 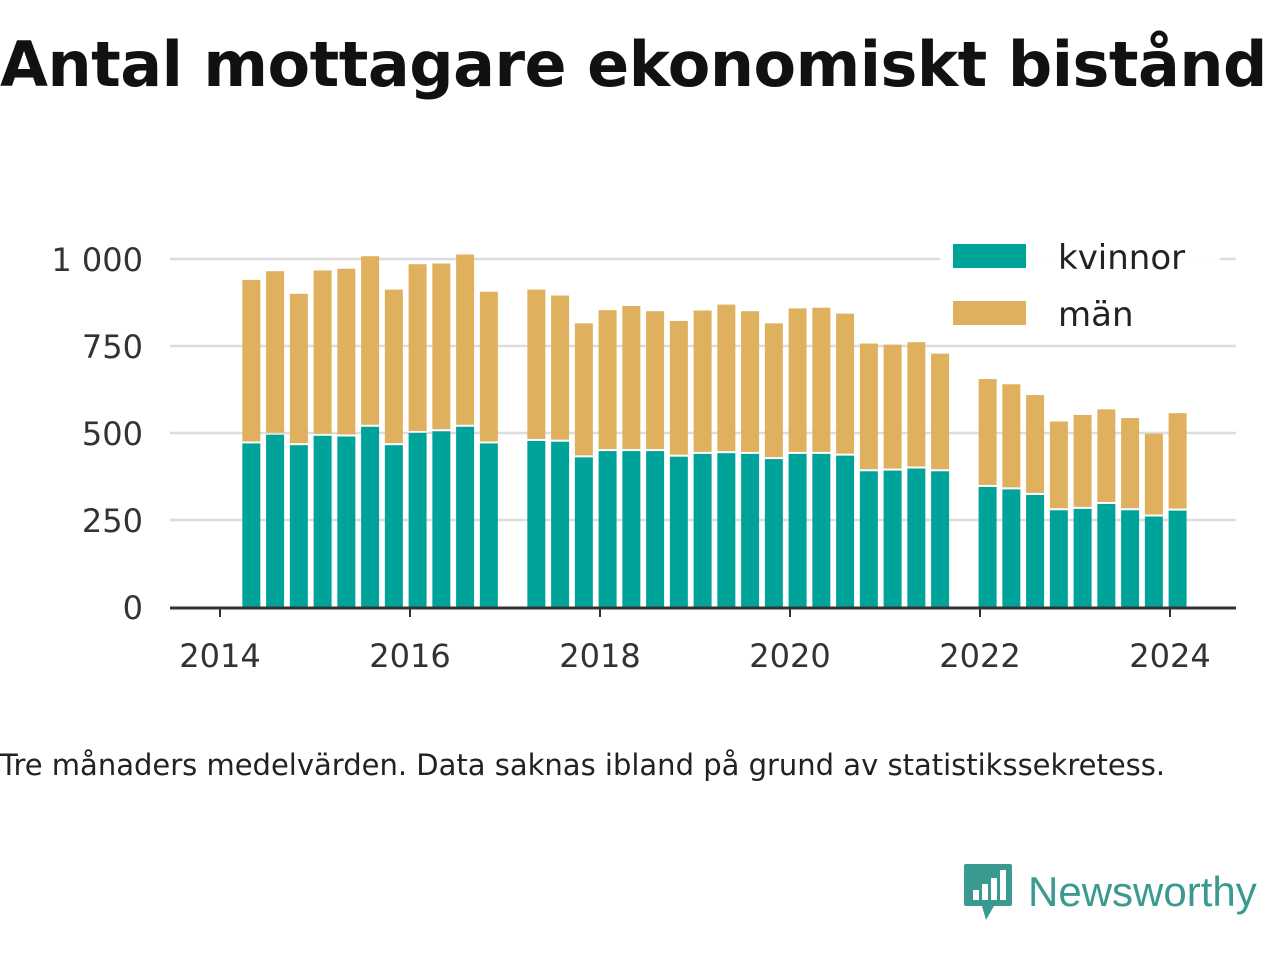 What do you see at coordinates (1121, 258) in the screenshot?
I see `legend-label-kvinnor: kvinnor` at bounding box center [1121, 258].